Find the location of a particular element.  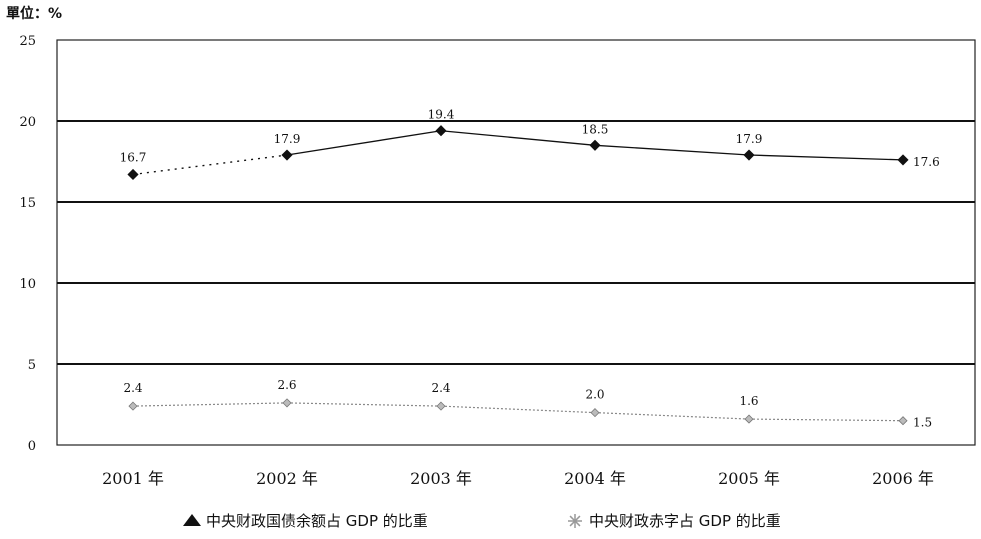

series-1-data-label-5: 17.9 is located at coordinates (749, 139).